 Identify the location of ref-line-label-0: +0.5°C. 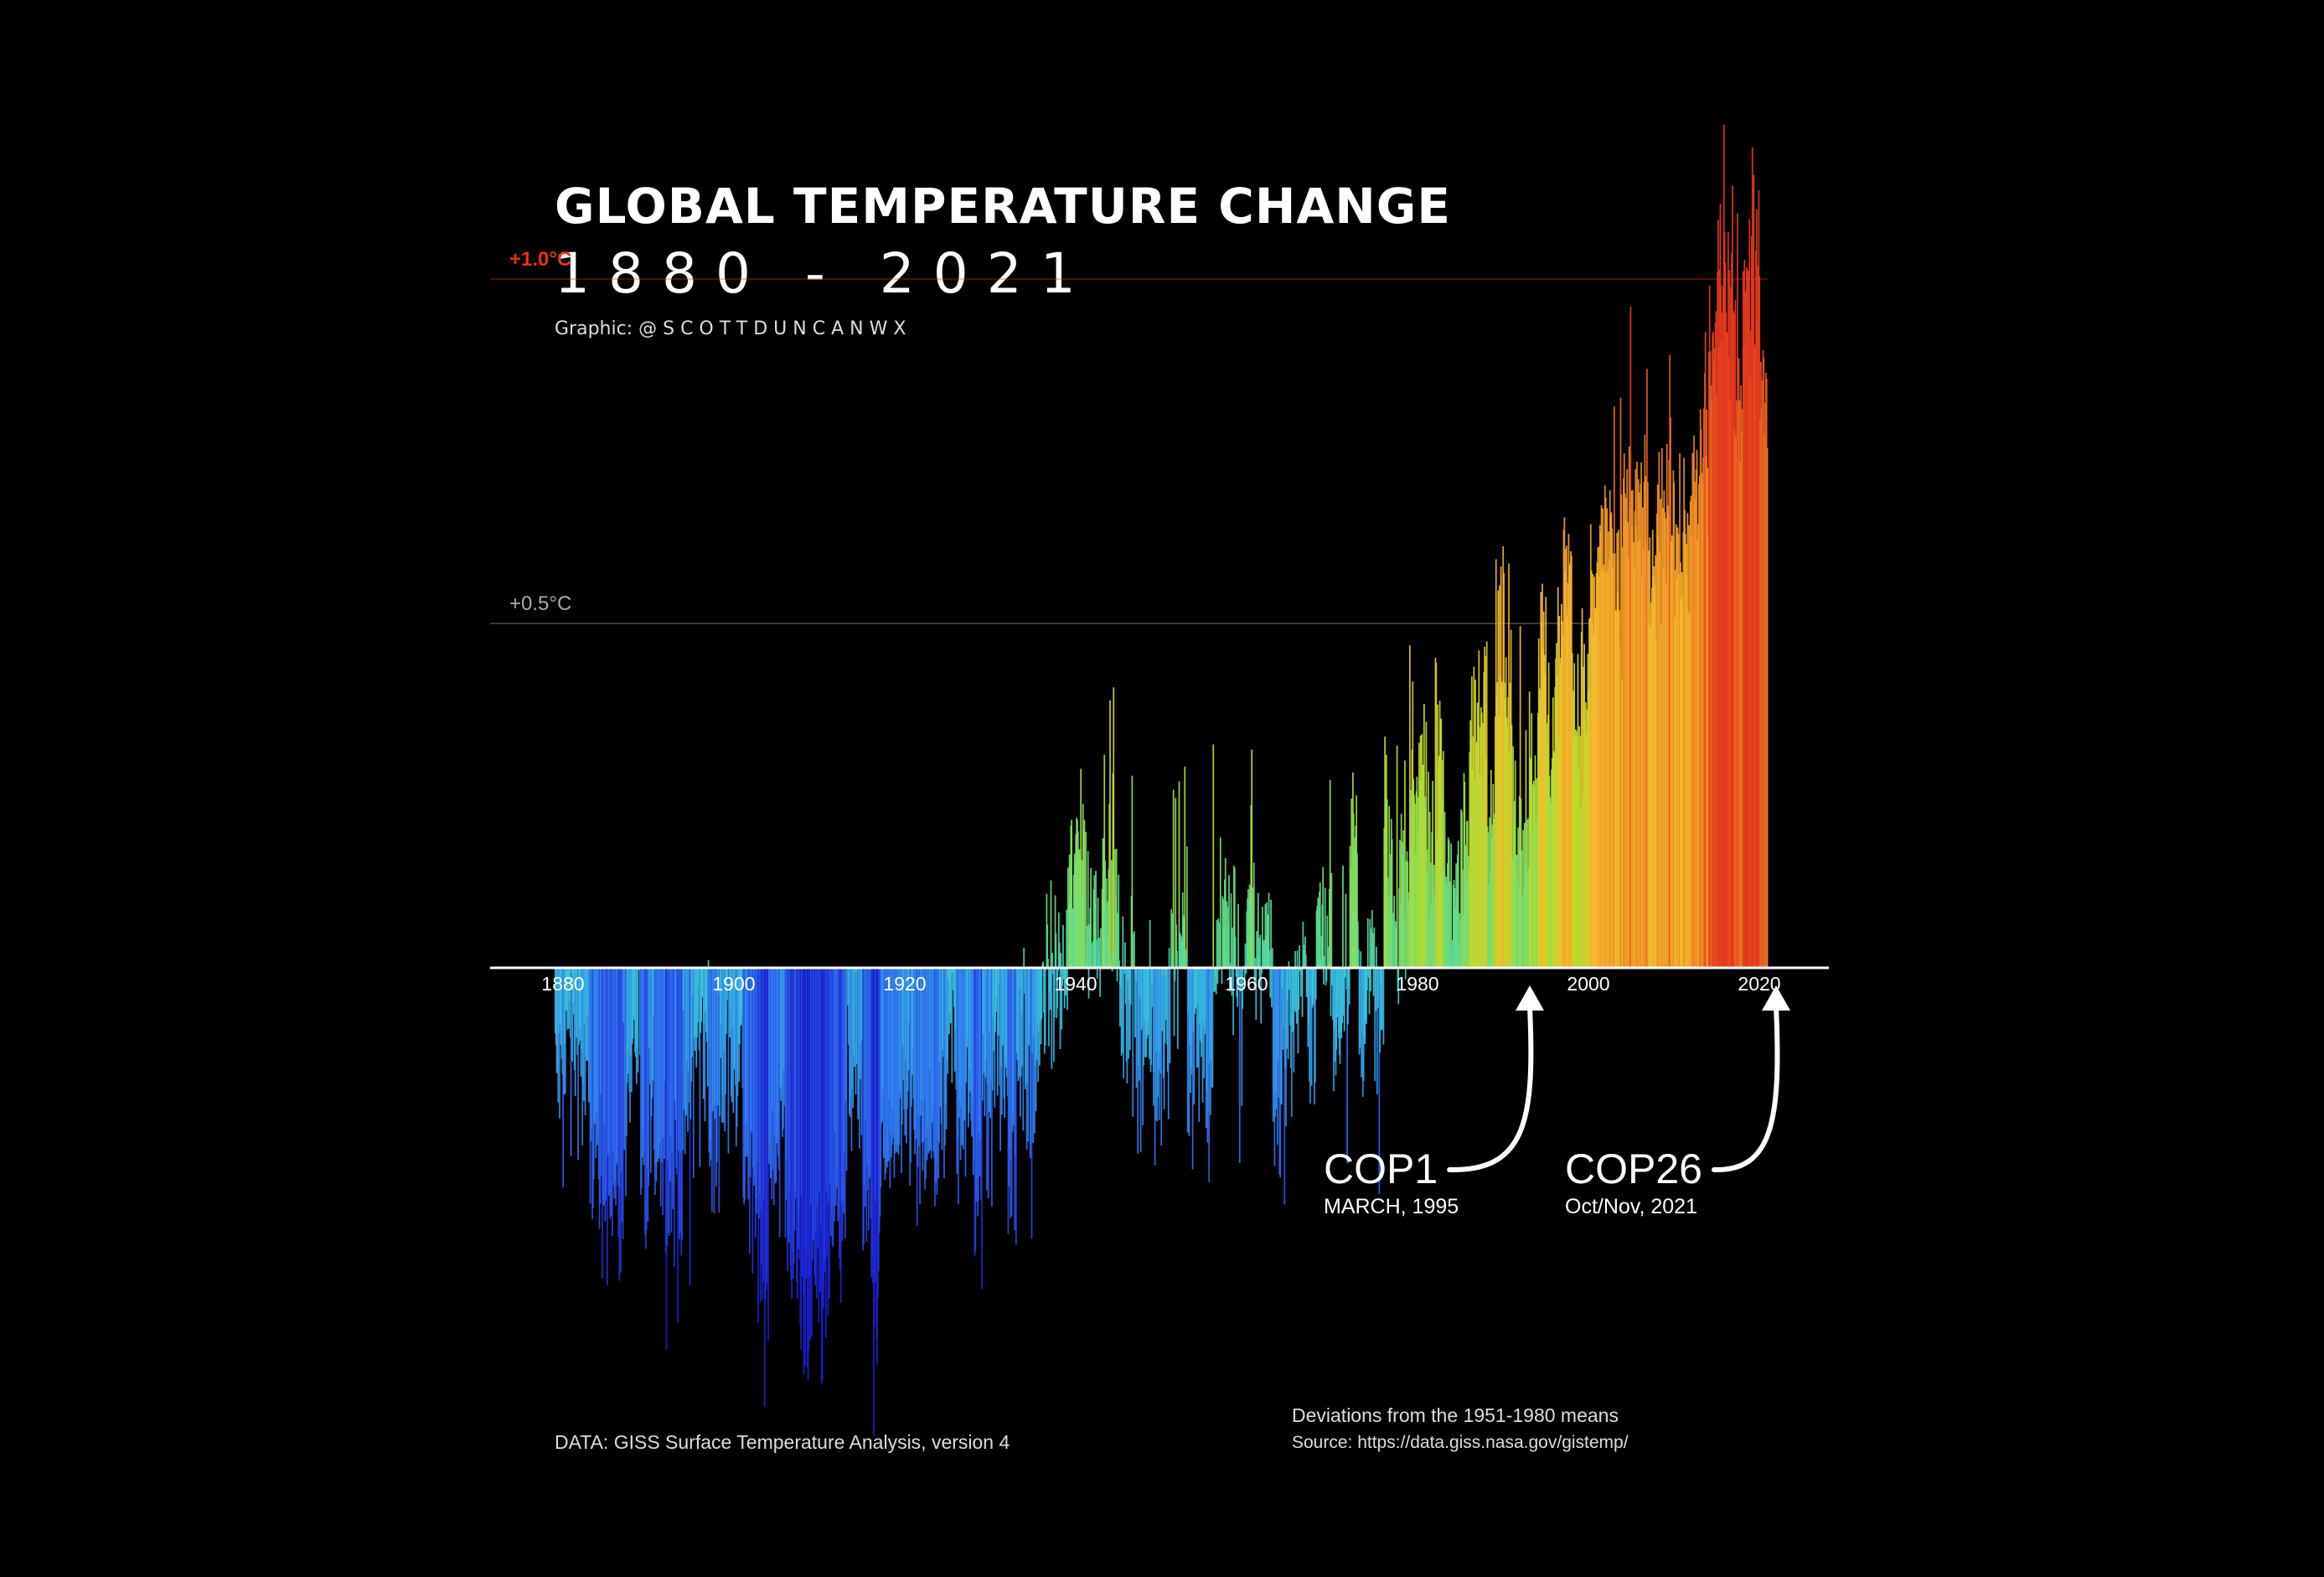
(540, 603).